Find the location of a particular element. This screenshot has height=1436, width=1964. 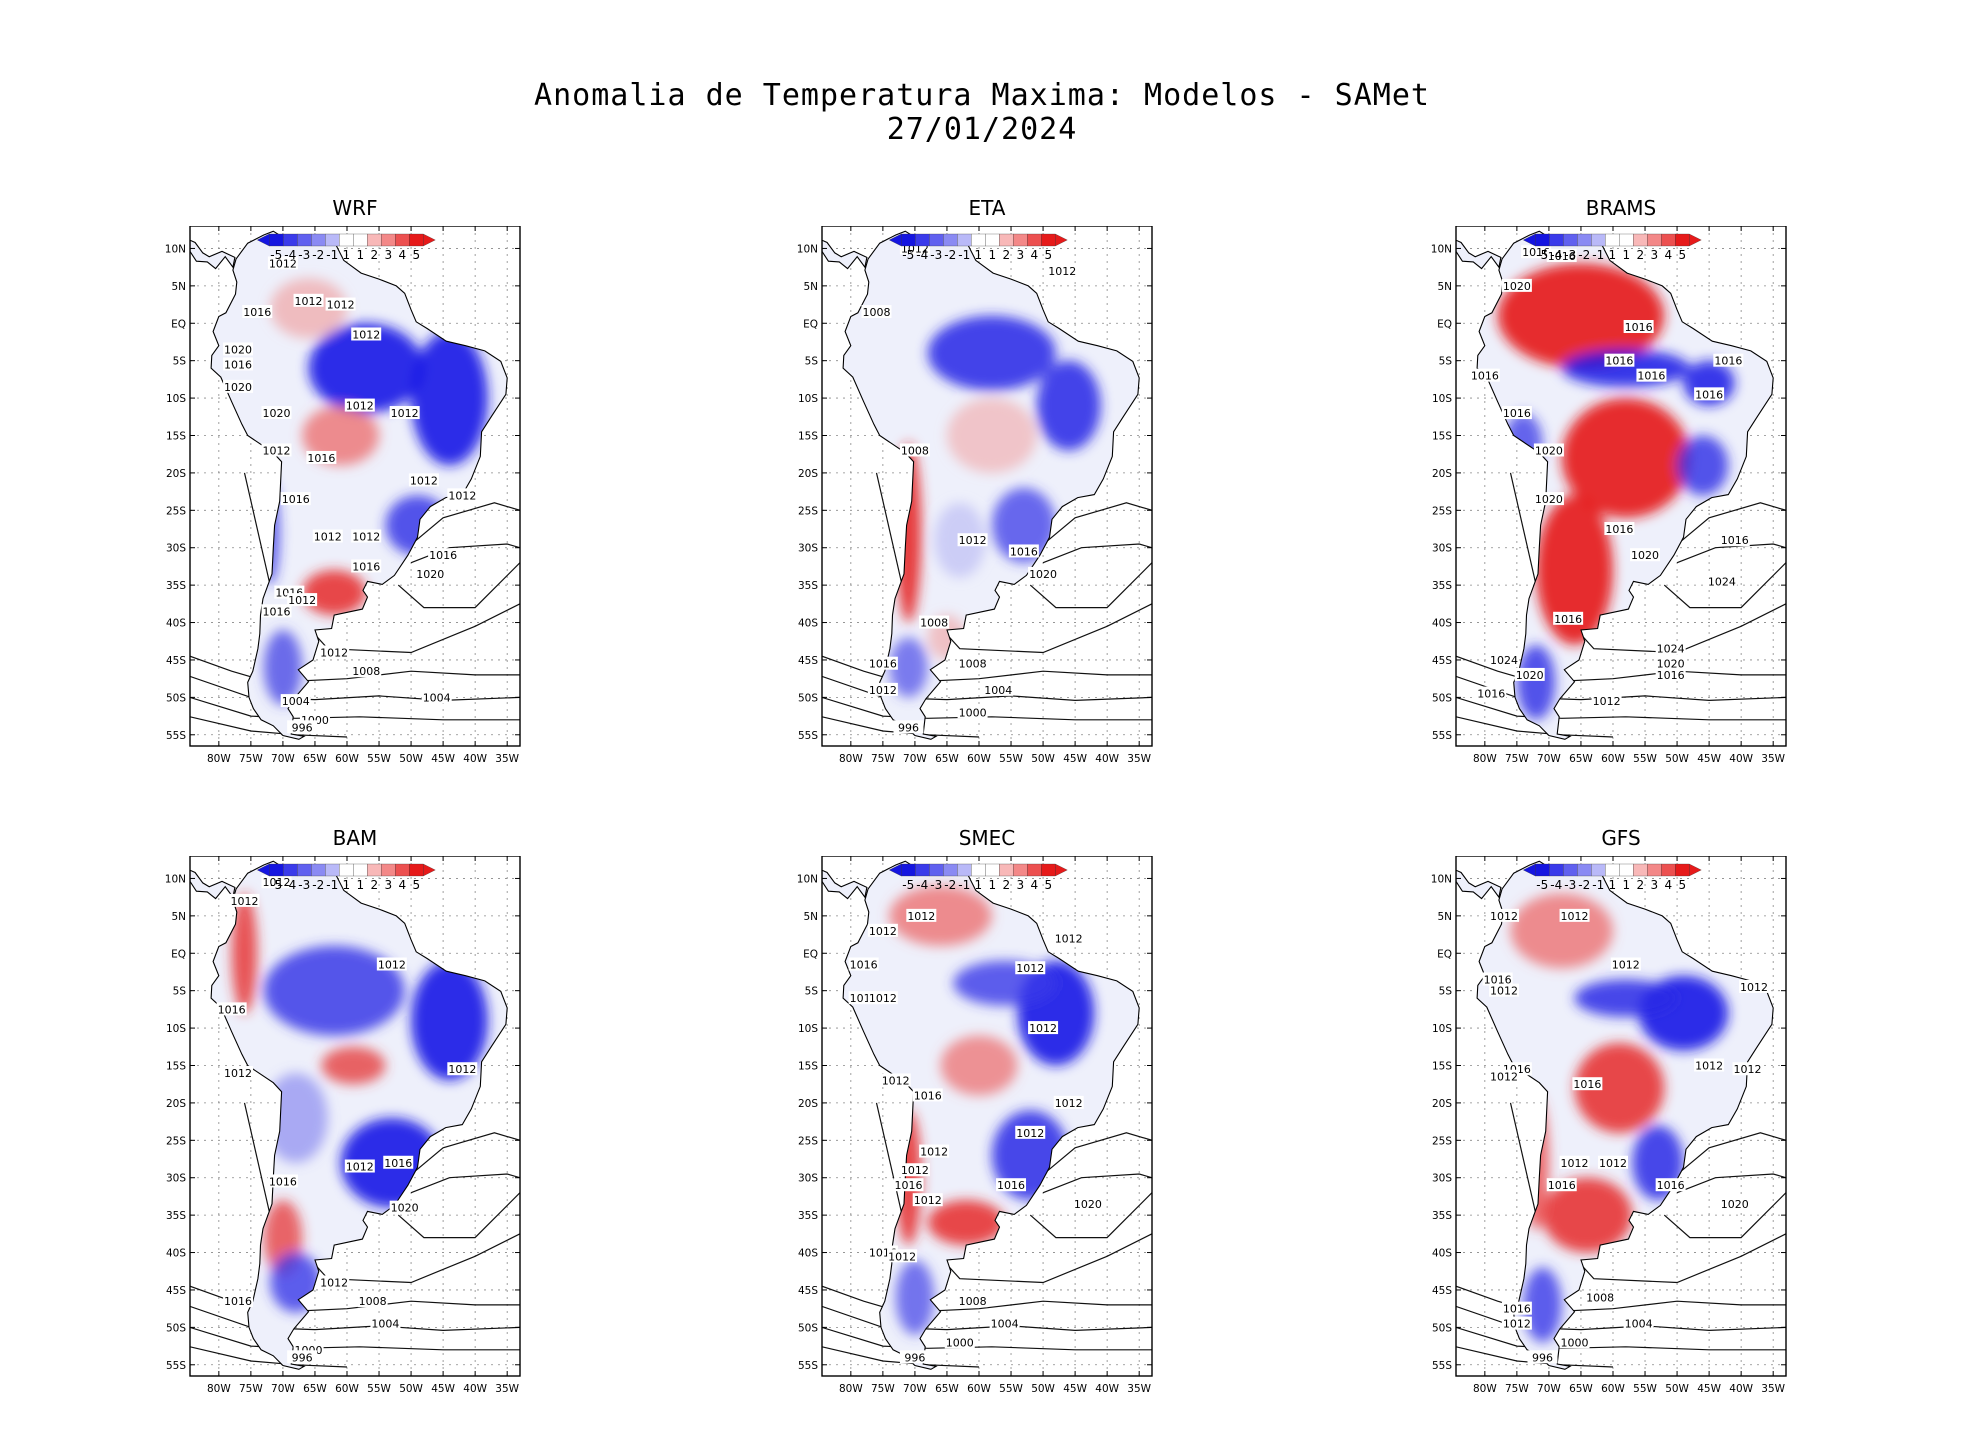

lat-label: 35S is located at coordinates (176, 586).